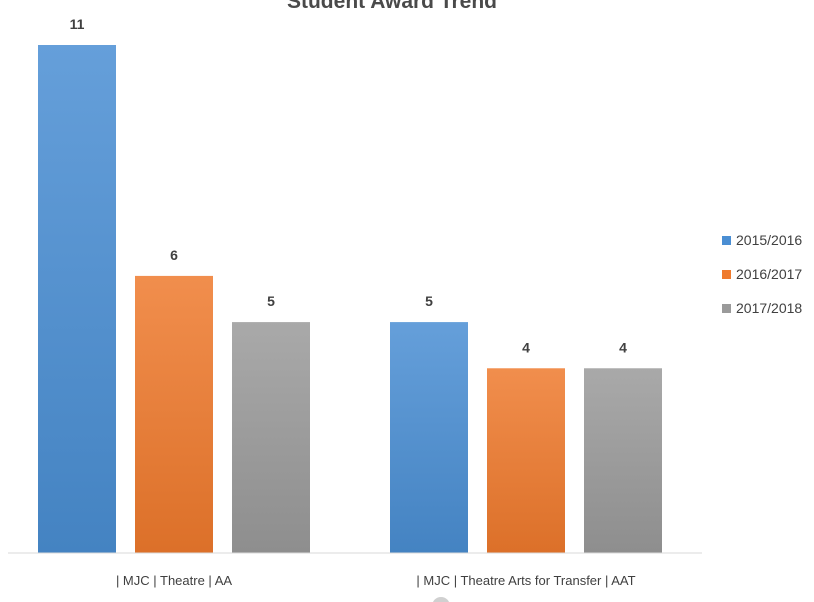 This screenshot has height=602, width=814. Describe the element at coordinates (526, 460) in the screenshot. I see `bar-2-2016-2017` at that location.